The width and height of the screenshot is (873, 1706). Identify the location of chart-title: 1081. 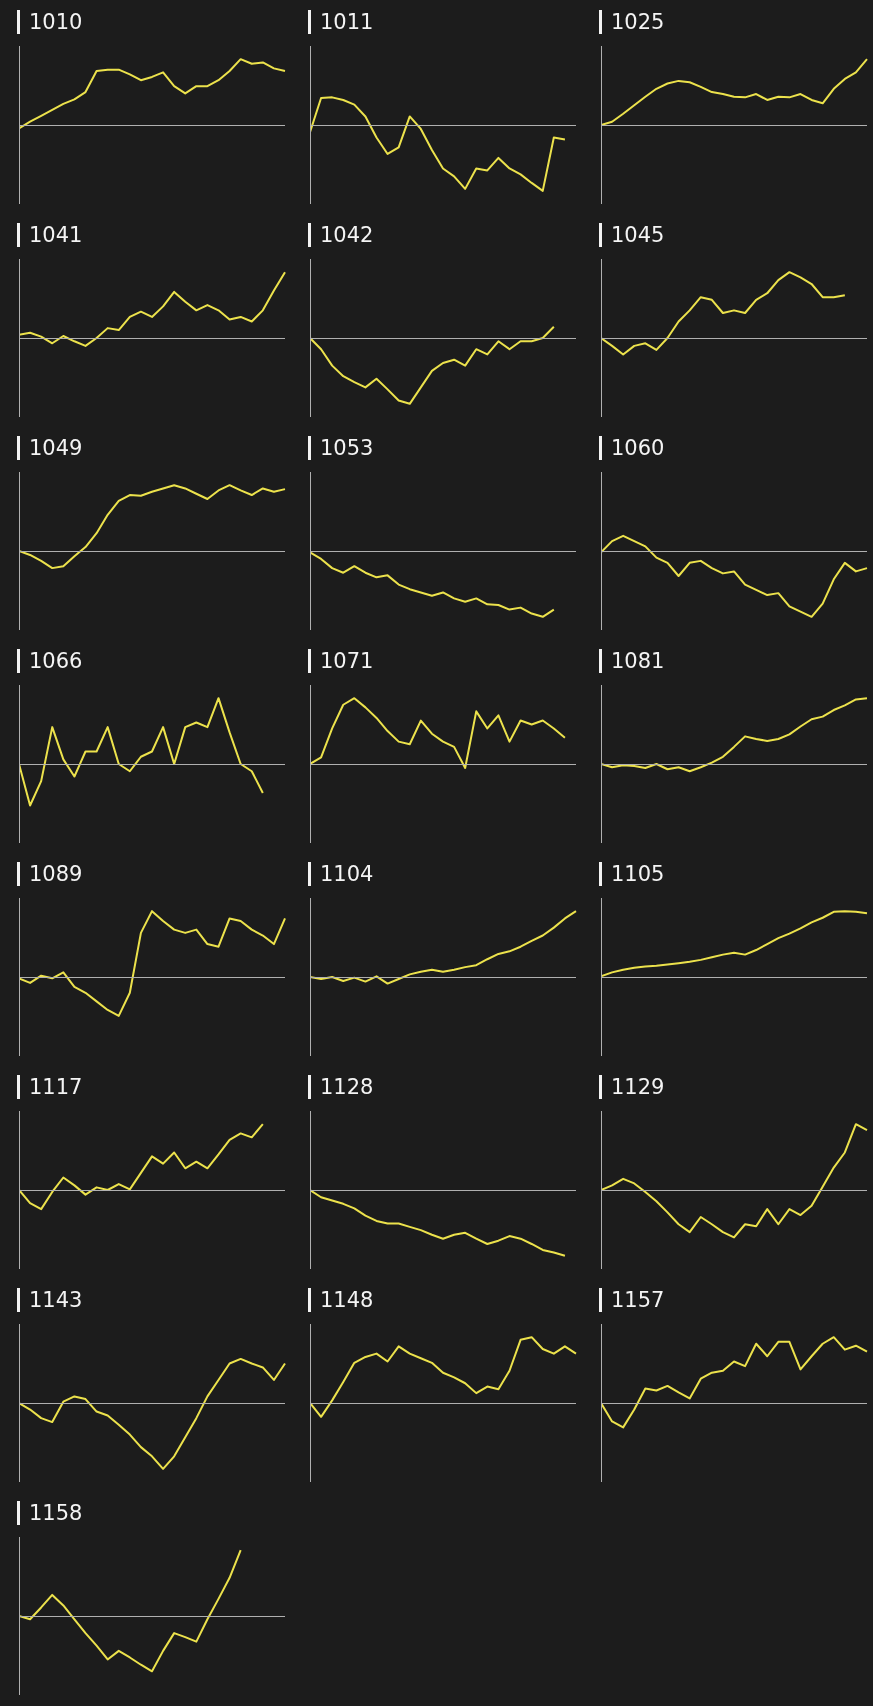
(638, 661).